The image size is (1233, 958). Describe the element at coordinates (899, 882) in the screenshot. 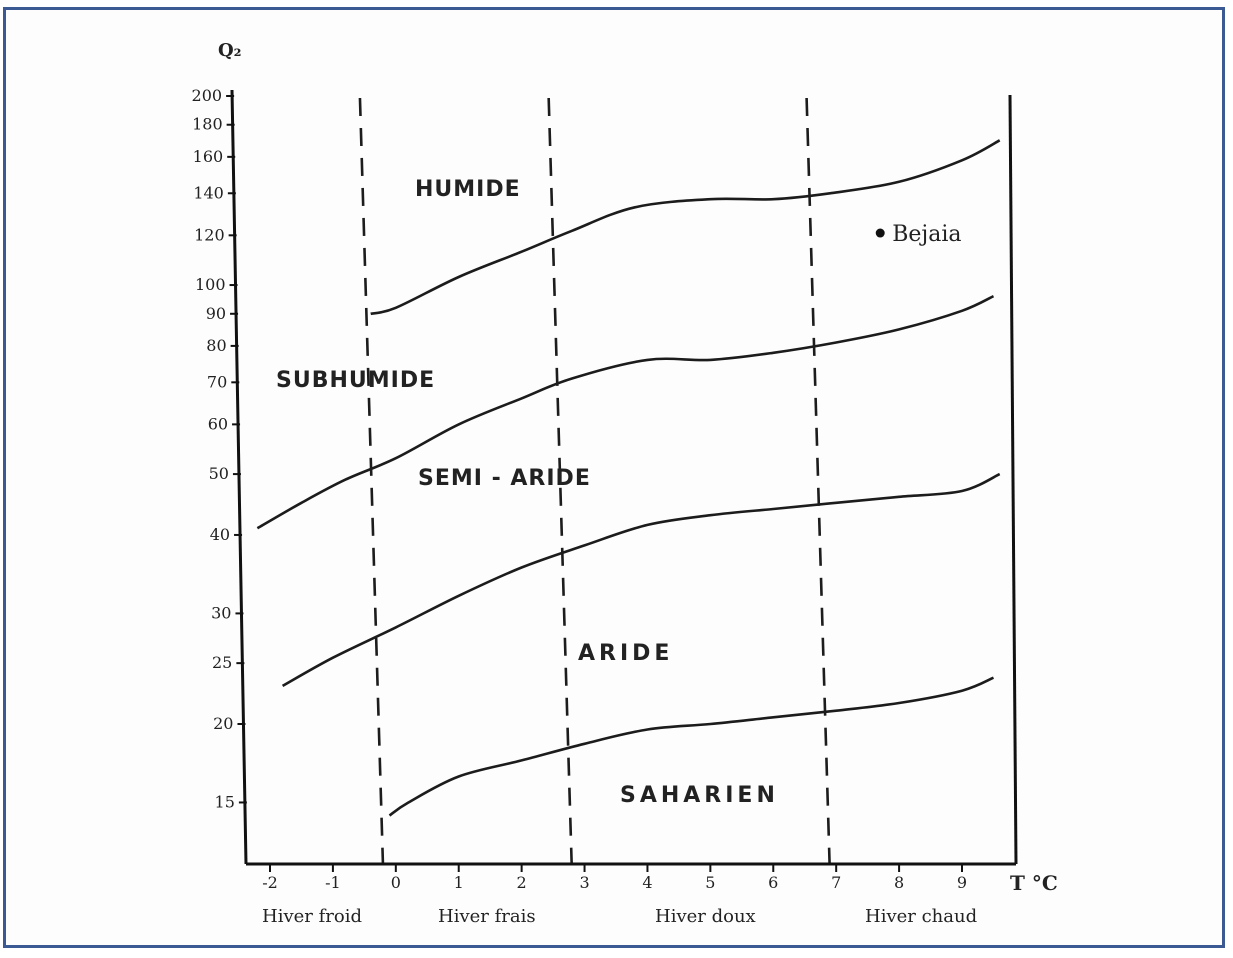

I see `x-tick-label-8: 8` at that location.